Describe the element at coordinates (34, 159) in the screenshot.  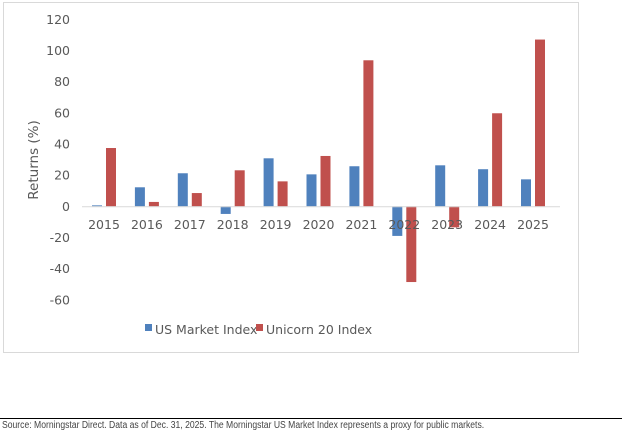
I see `y-axis-label: Returns (%)` at that location.